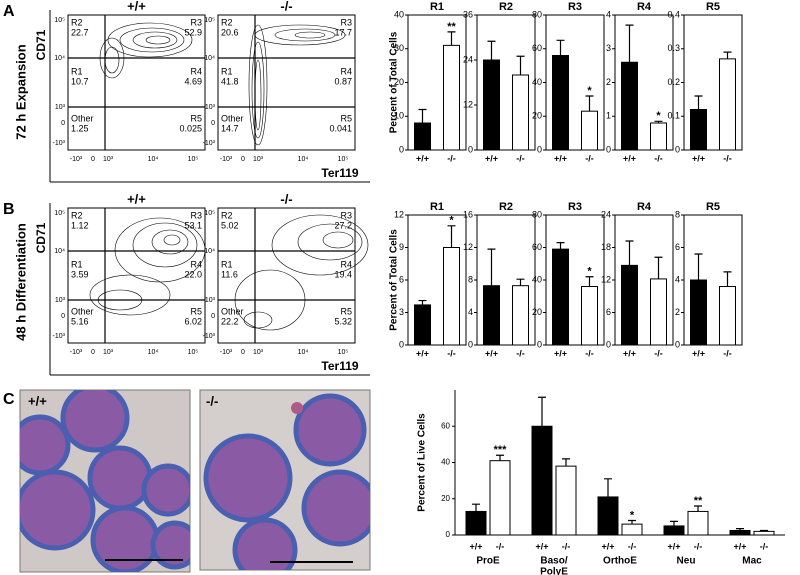 The image size is (800, 575). What do you see at coordinates (673, 14) in the screenshot?
I see `y-tick-label: 0.4` at bounding box center [673, 14].